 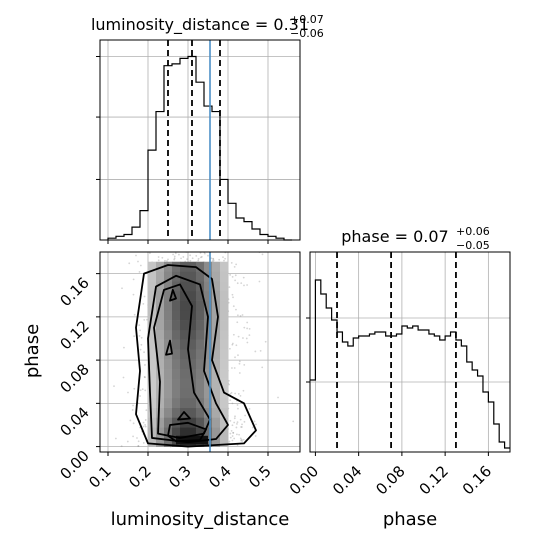 I want to click on bl-contour-mid, so click(x=188, y=359).